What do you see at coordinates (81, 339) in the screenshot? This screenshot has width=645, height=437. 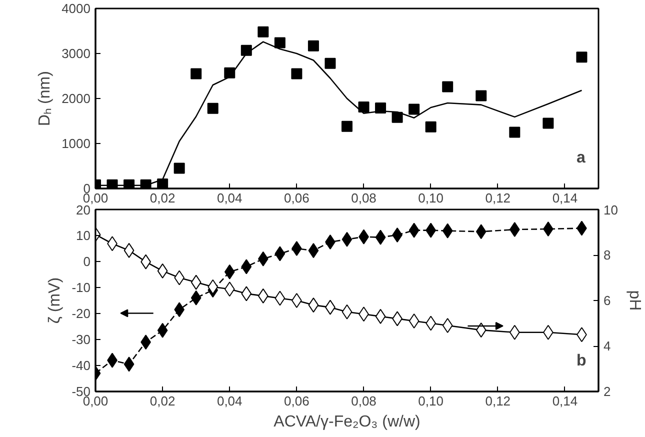 I see `y-tick-label: -30` at bounding box center [81, 339].